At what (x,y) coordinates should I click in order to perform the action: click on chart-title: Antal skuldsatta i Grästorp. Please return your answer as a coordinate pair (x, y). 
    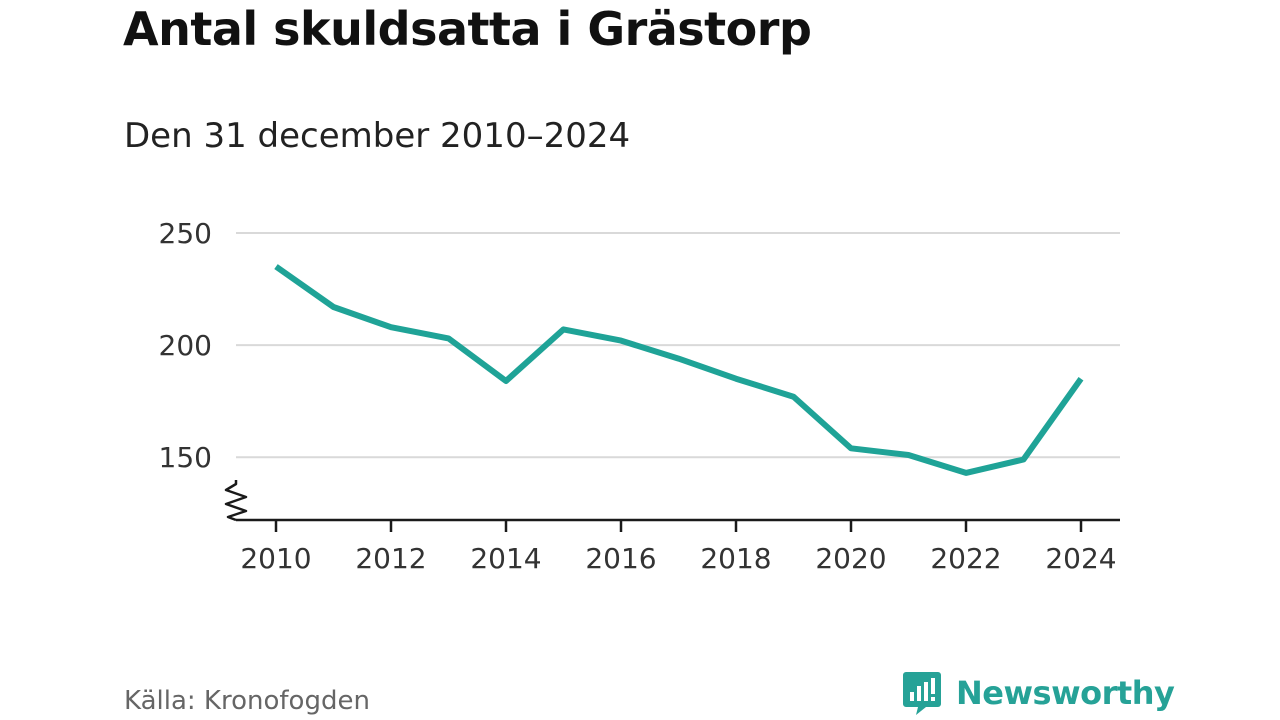
    Looking at the image, I should click on (467, 29).